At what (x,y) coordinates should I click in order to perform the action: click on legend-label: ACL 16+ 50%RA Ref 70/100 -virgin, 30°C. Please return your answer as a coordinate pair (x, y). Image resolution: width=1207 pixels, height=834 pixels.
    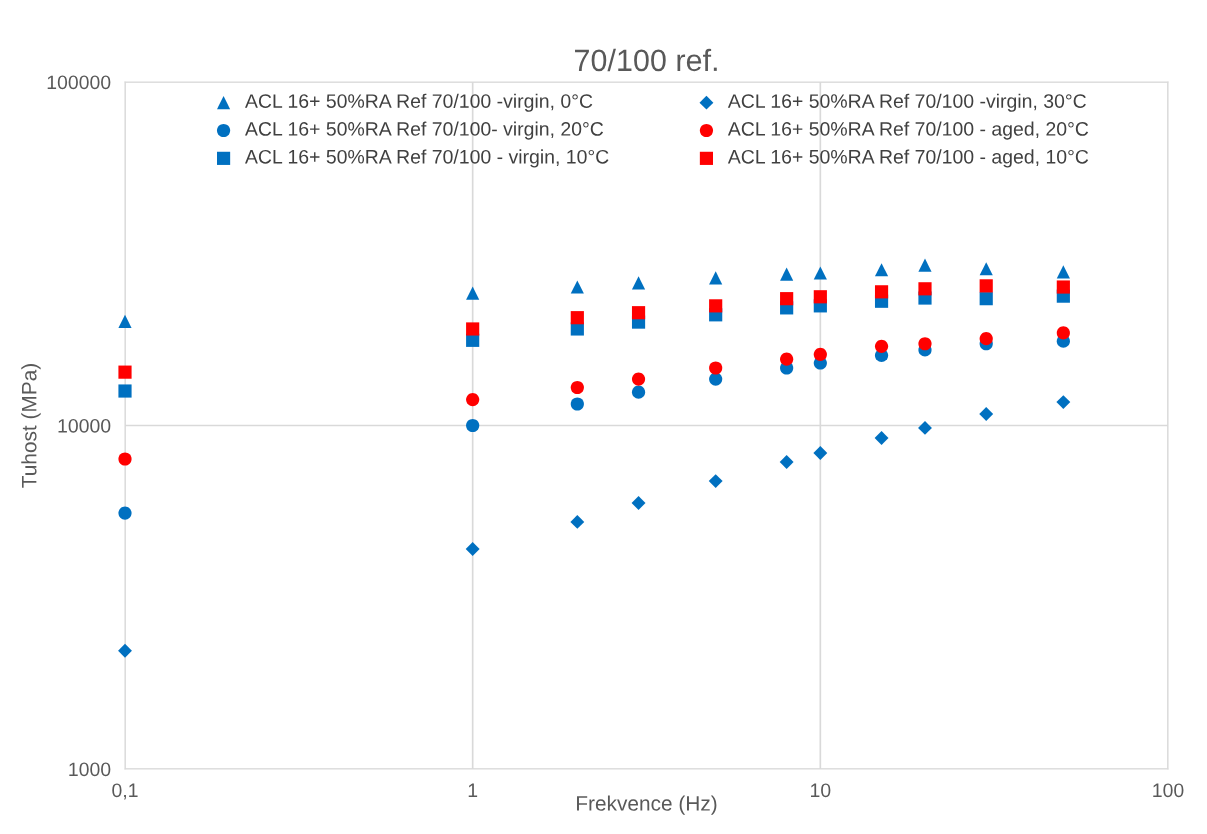
    Looking at the image, I should click on (906, 102).